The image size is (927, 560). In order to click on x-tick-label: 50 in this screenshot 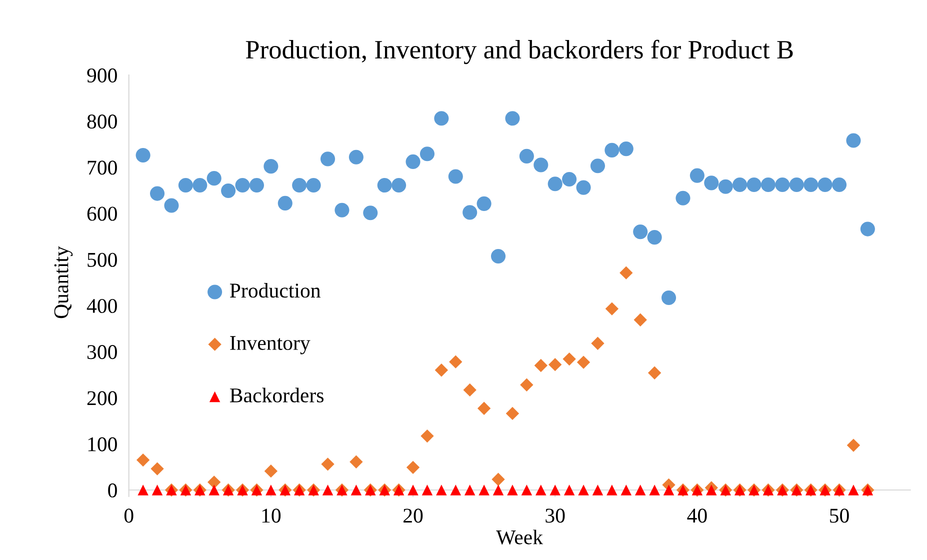, I will do `click(839, 515)`.